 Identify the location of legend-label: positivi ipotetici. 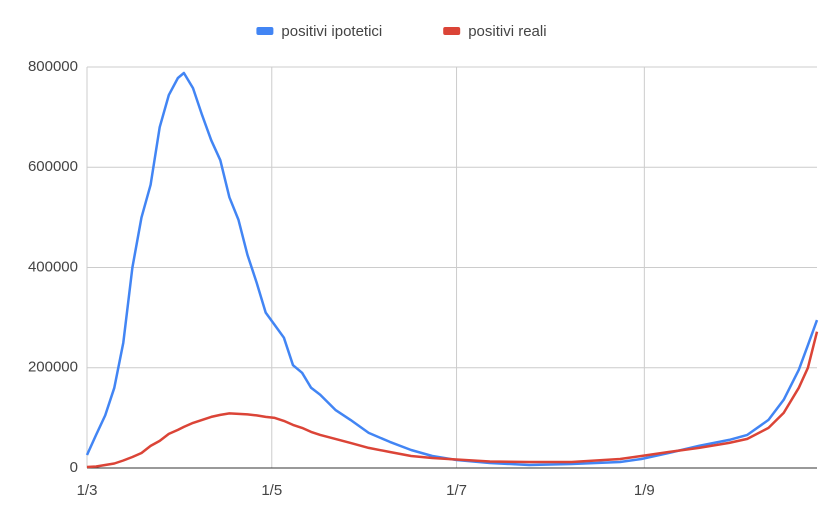
(331, 31).